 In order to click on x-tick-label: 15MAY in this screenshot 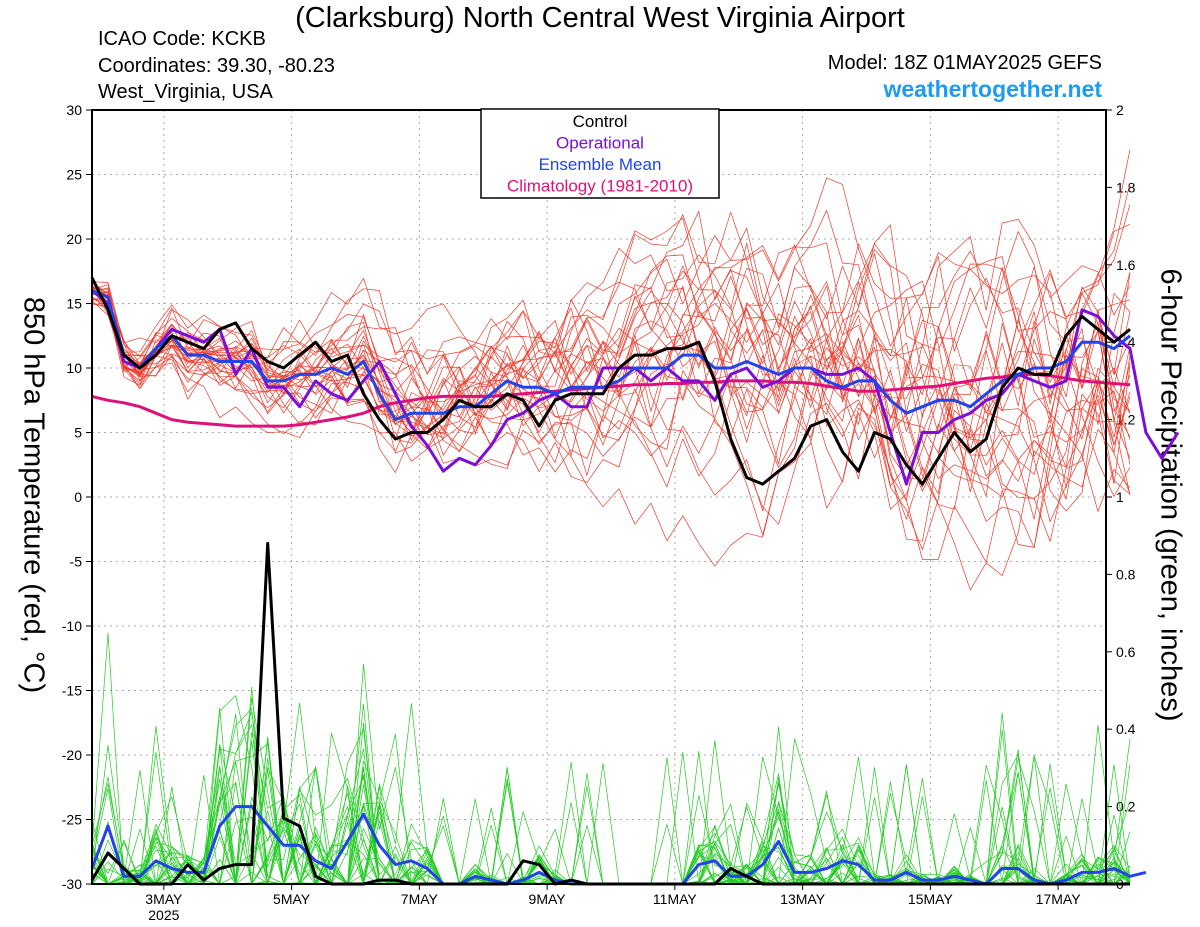, I will do `click(931, 899)`.